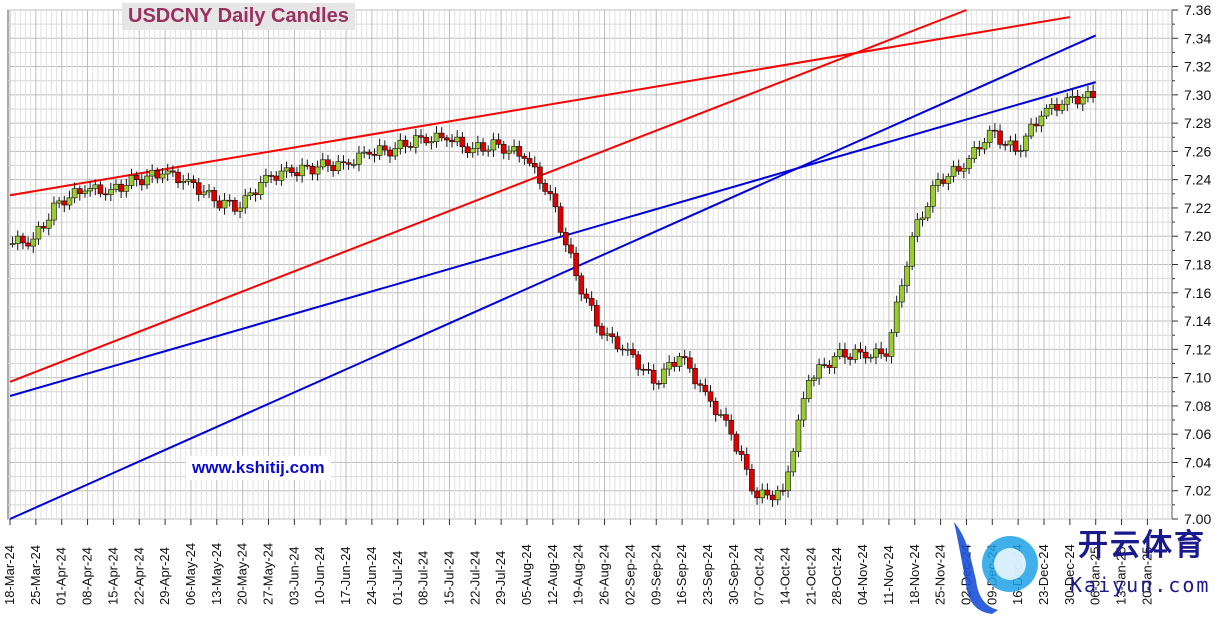 Image resolution: width=1221 pixels, height=619 pixels. I want to click on x-tick-label: 29-Jul-24, so click(500, 578).